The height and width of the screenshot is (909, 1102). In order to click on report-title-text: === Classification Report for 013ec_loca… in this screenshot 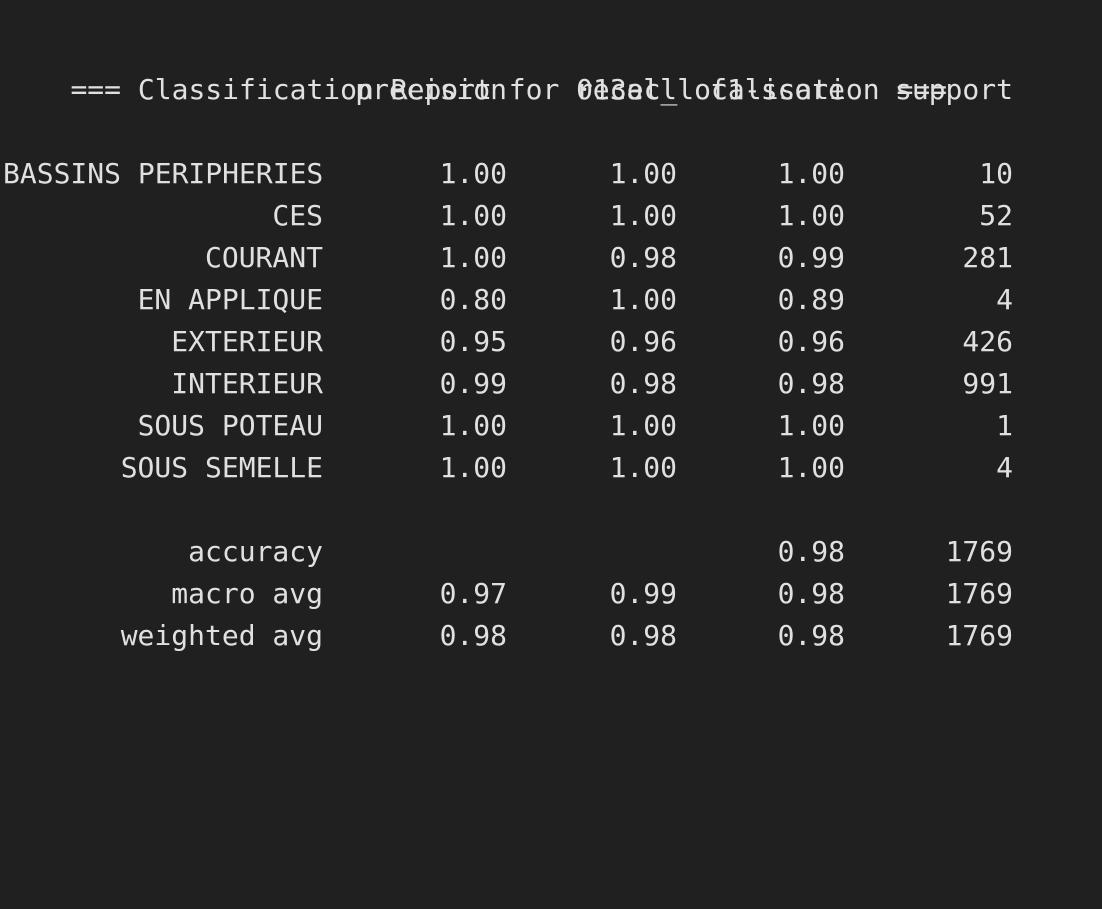, I will do `click(509, 89)`.